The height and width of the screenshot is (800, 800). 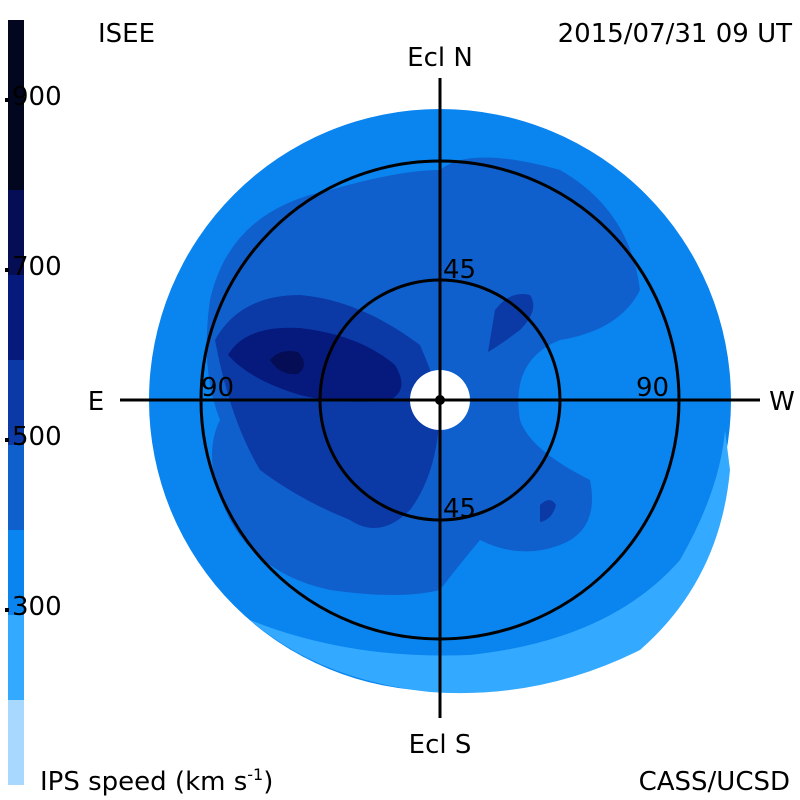 I want to click on elongation-label-west-90: 90, so click(x=652, y=388).